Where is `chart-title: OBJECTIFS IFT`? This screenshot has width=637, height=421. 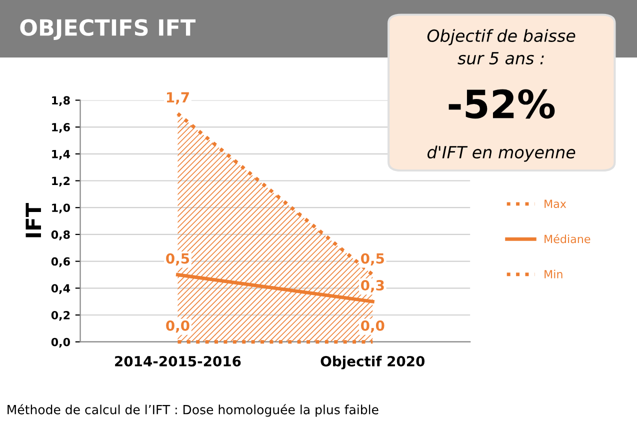 chart-title: OBJECTIFS IFT is located at coordinates (108, 29).